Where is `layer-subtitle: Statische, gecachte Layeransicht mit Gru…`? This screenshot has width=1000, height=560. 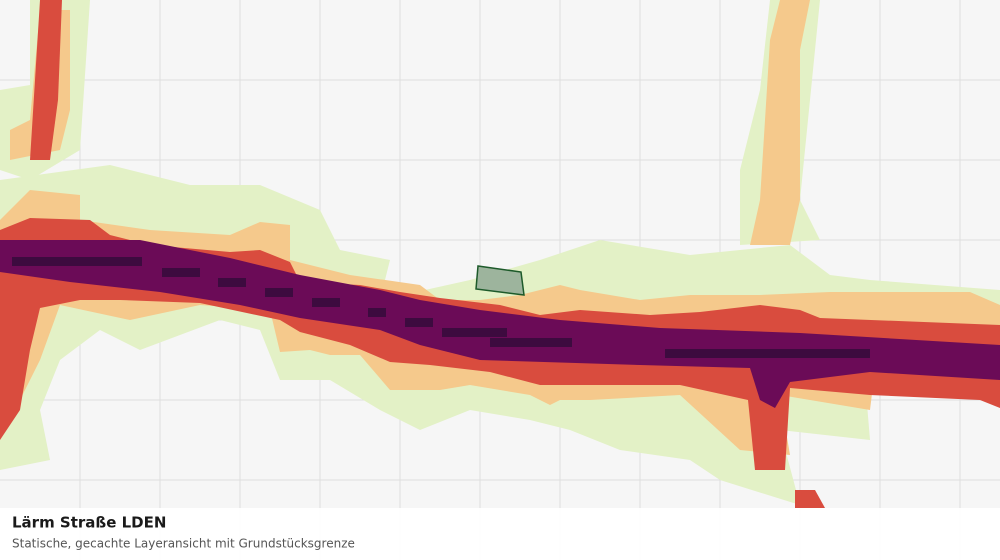 layer-subtitle: Statische, gecachte Layeransicht mit Gru… is located at coordinates (183, 544).